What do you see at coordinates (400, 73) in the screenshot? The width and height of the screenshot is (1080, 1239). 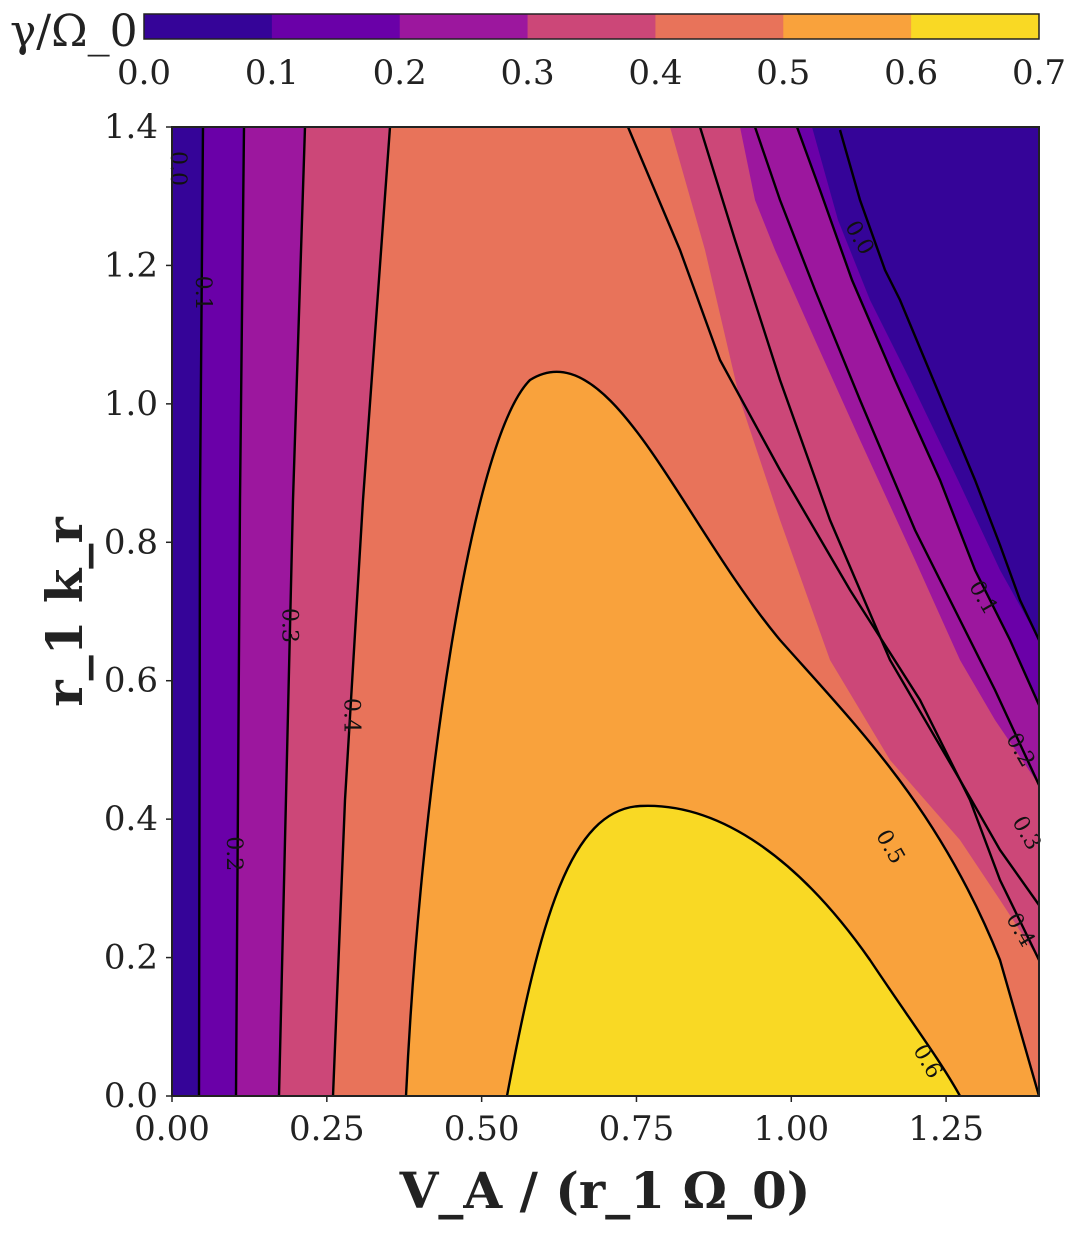 I see `colorbar-tick-label: 0.2` at bounding box center [400, 73].